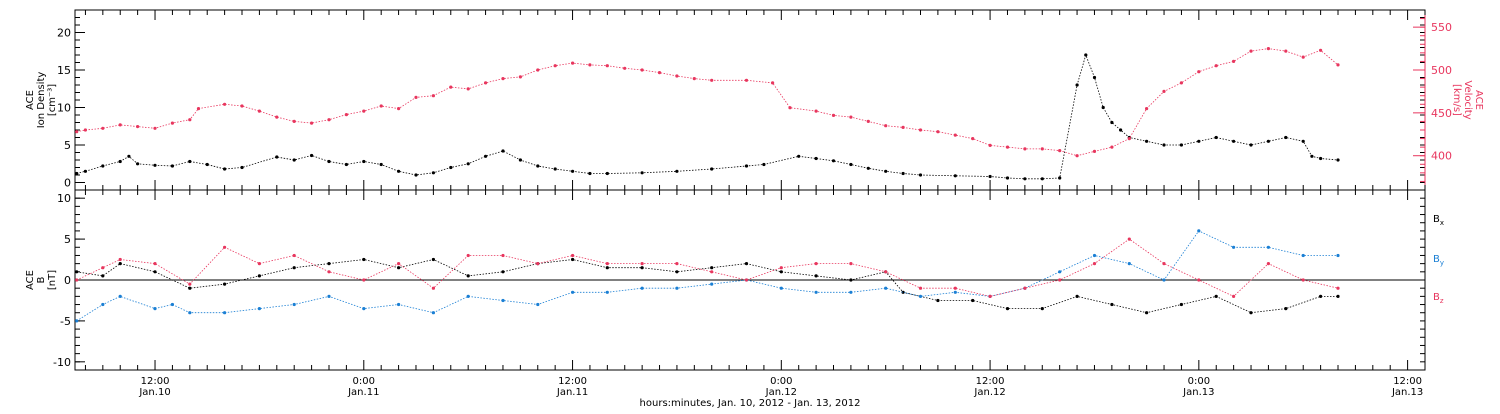 This screenshot has height=414, width=1500. What do you see at coordinates (1442, 223) in the screenshot?
I see `legend-bx-sub: x` at bounding box center [1442, 223].